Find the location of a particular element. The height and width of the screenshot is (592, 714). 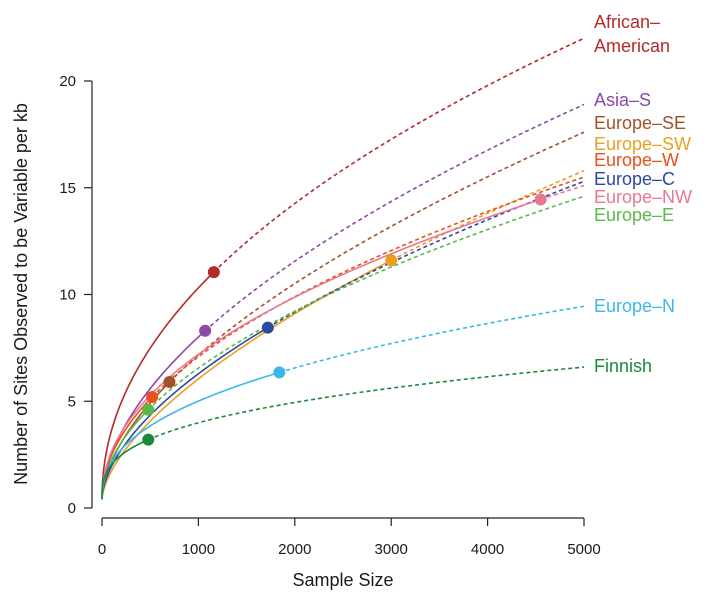

legend-label: Europe–W is located at coordinates (636, 160).